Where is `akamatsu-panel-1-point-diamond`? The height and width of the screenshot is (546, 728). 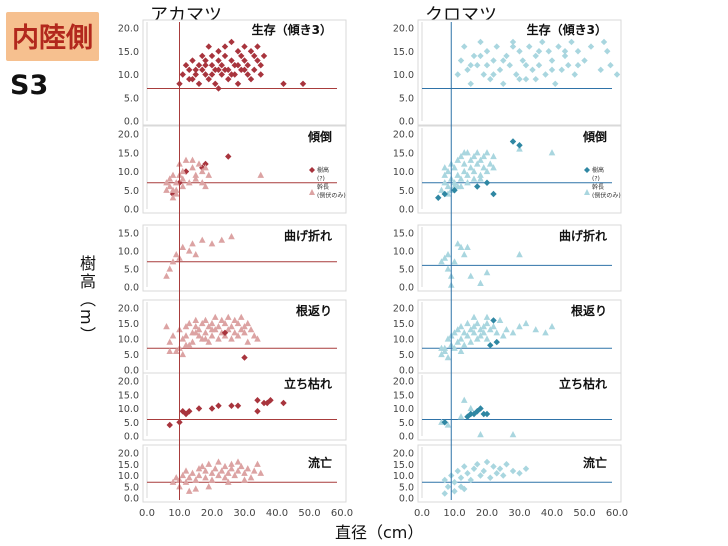 akamatsu-panel-1-point-diamond is located at coordinates (228, 156).